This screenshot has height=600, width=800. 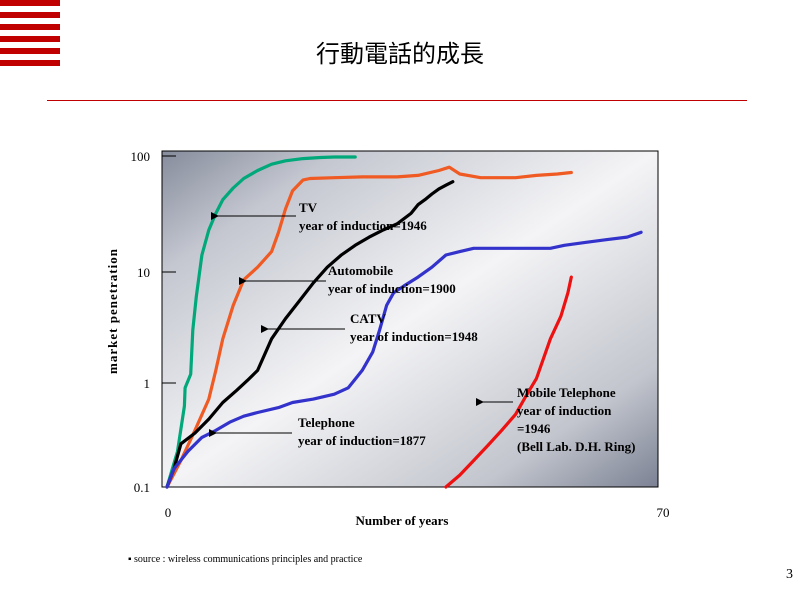 I want to click on y-tick-label: 1, so click(x=147, y=383).